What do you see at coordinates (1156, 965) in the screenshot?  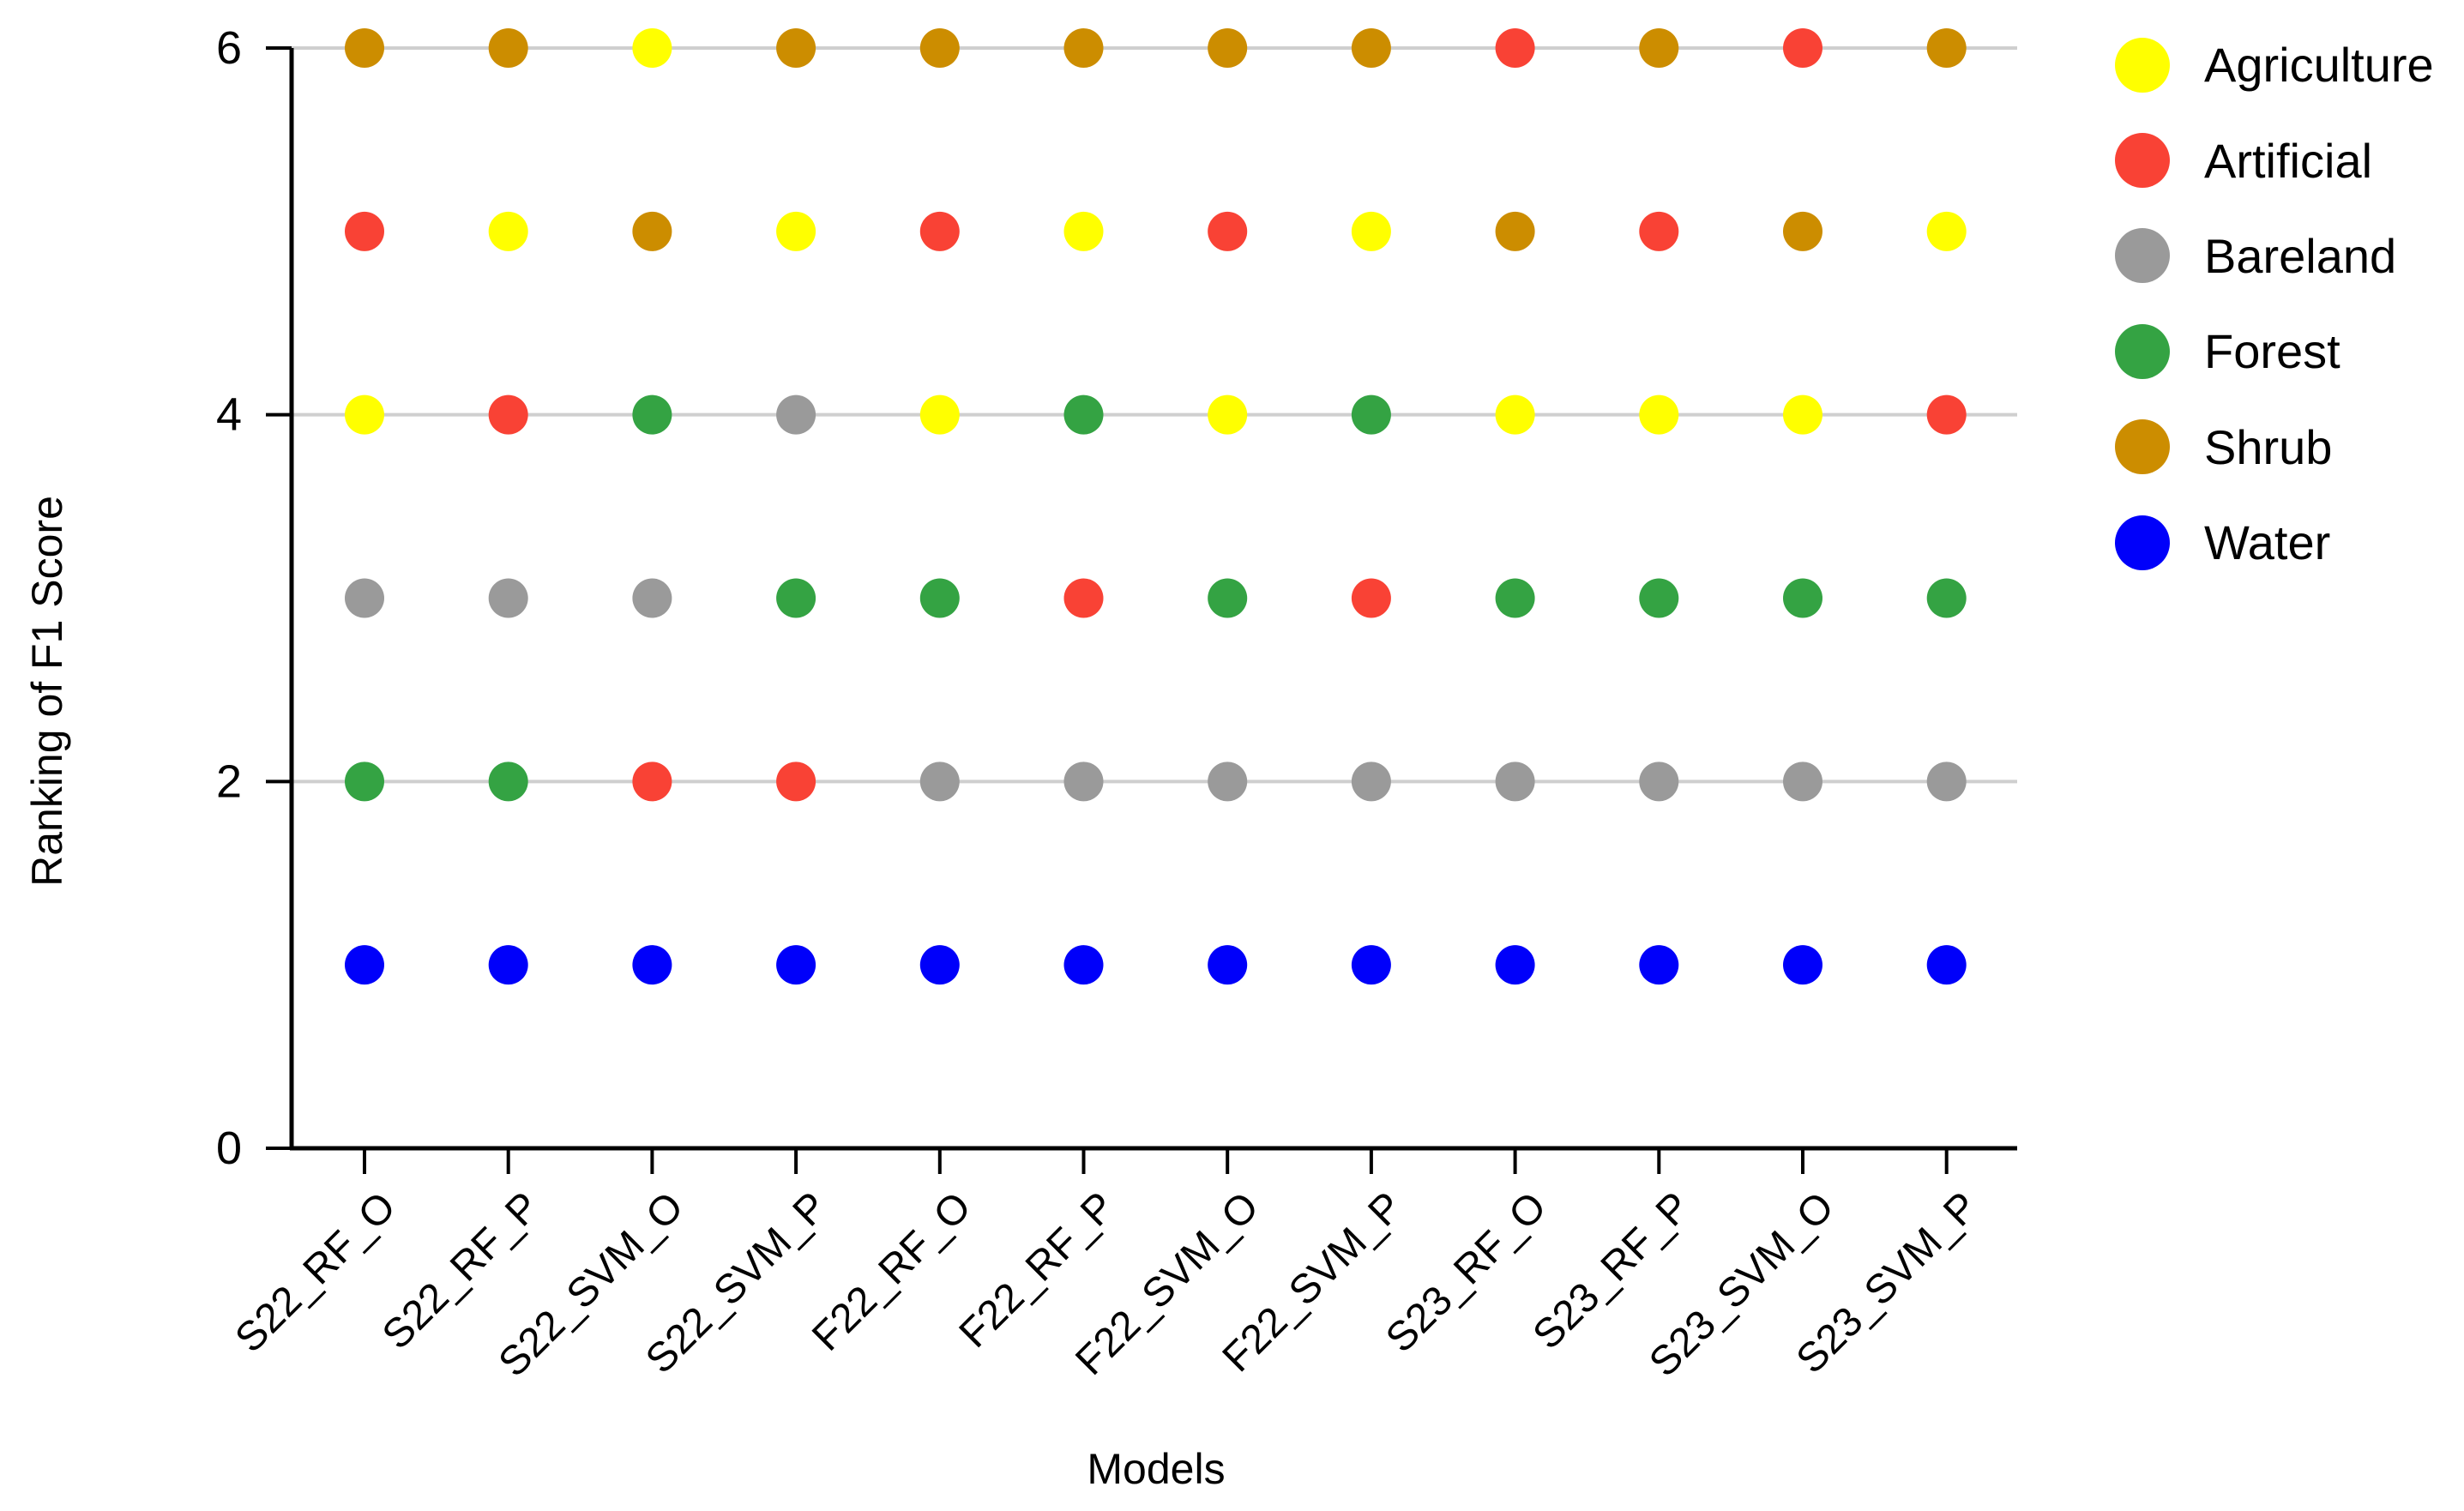 I see `series-water` at bounding box center [1156, 965].